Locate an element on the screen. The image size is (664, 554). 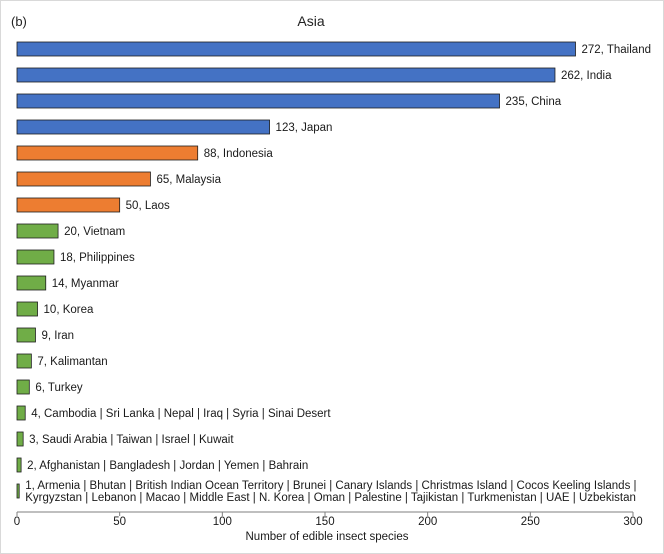
data-label: 272, Thailand is located at coordinates (616, 50).